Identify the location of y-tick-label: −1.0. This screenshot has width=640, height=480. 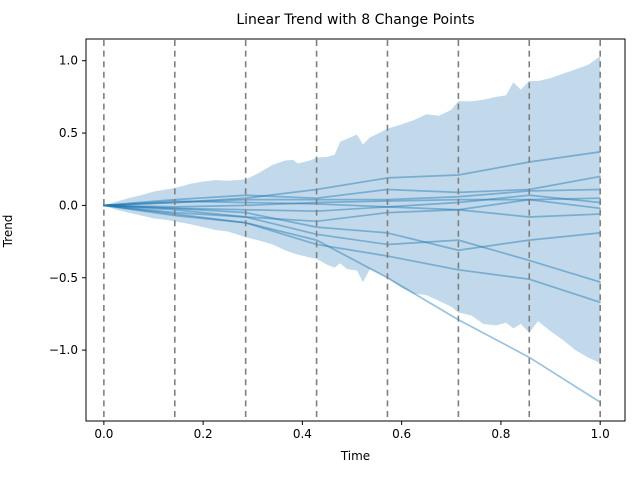
(63, 350).